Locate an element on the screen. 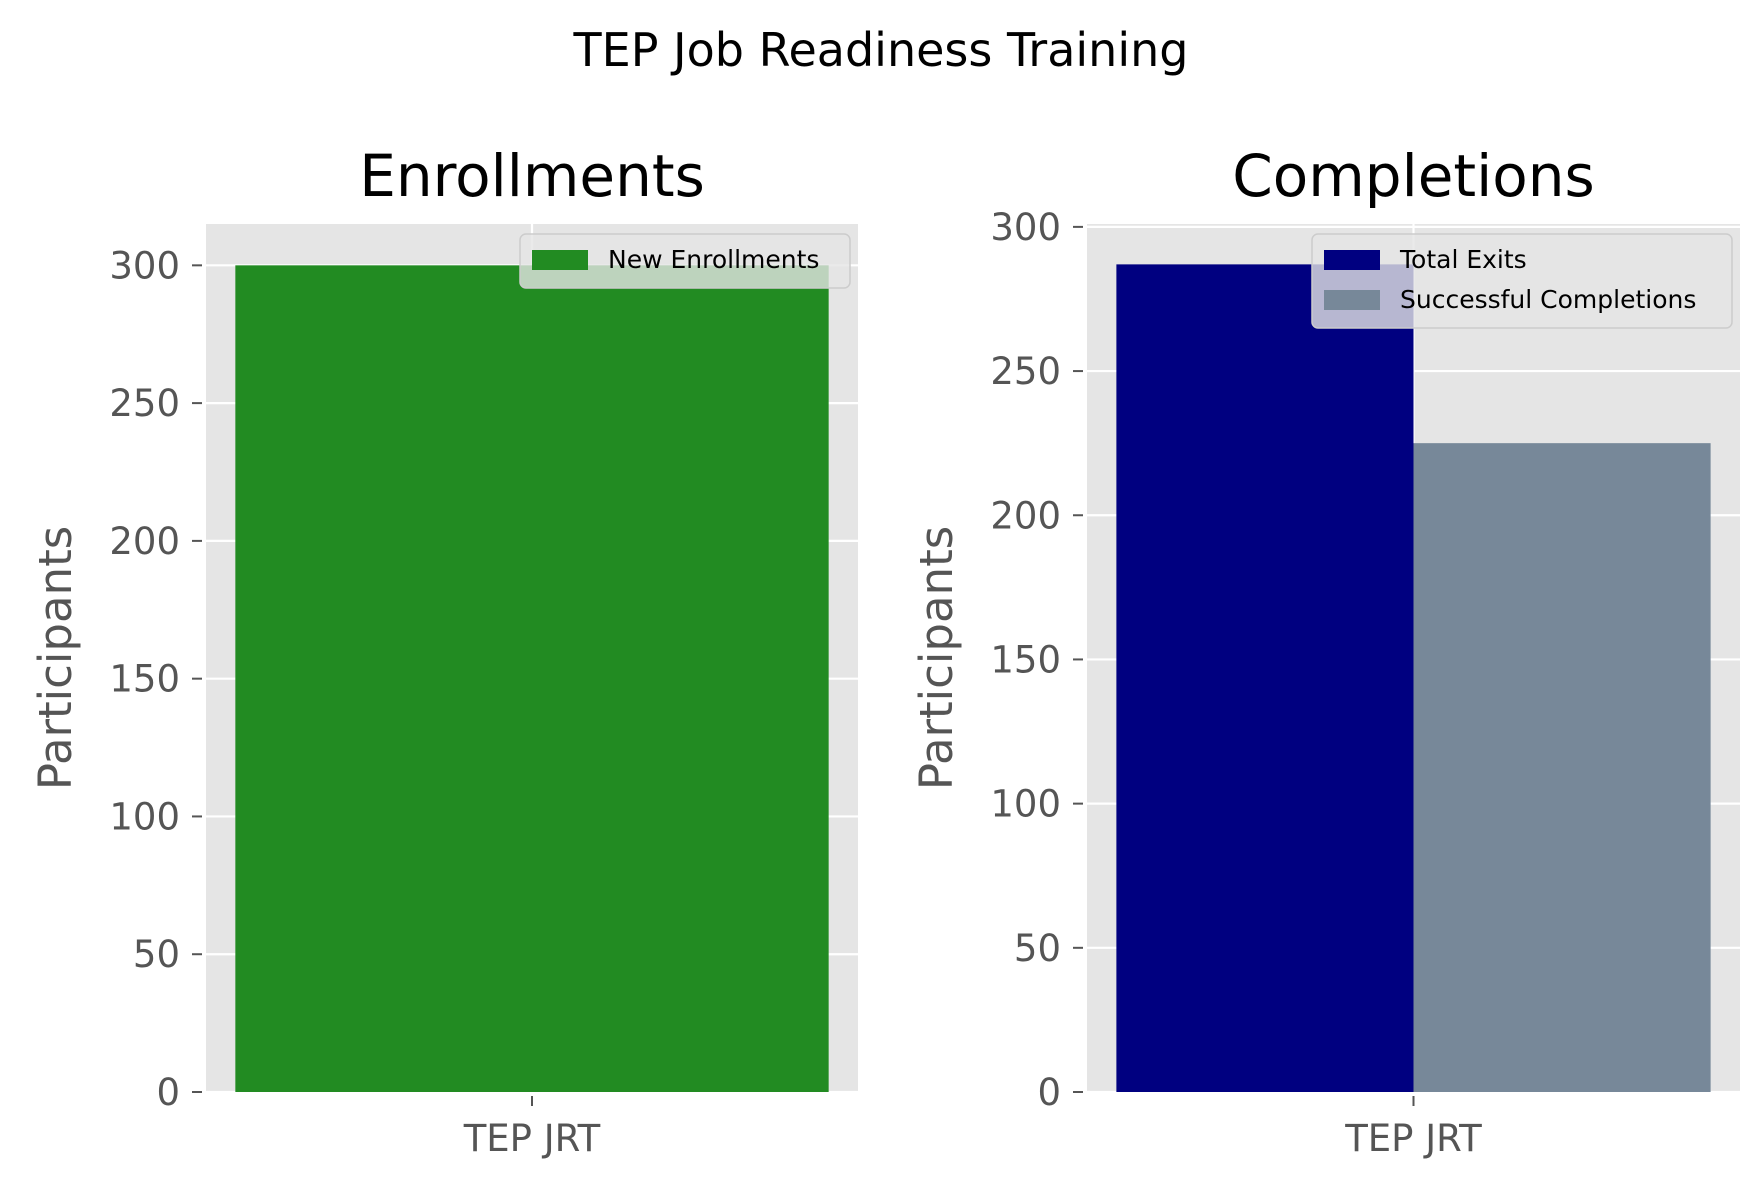  legend-label: New Enrollments is located at coordinates (713, 259).